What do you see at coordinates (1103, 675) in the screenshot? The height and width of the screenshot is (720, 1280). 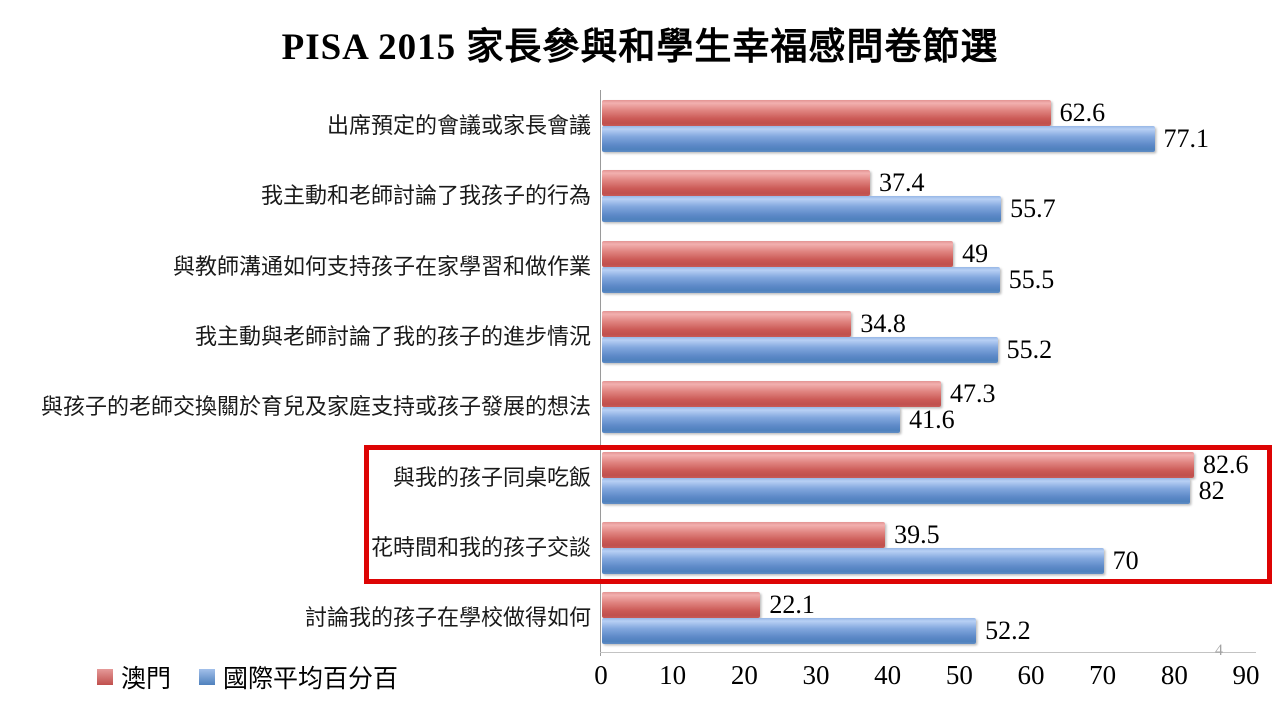 I see `x-axis-tick-label: 70` at bounding box center [1103, 675].